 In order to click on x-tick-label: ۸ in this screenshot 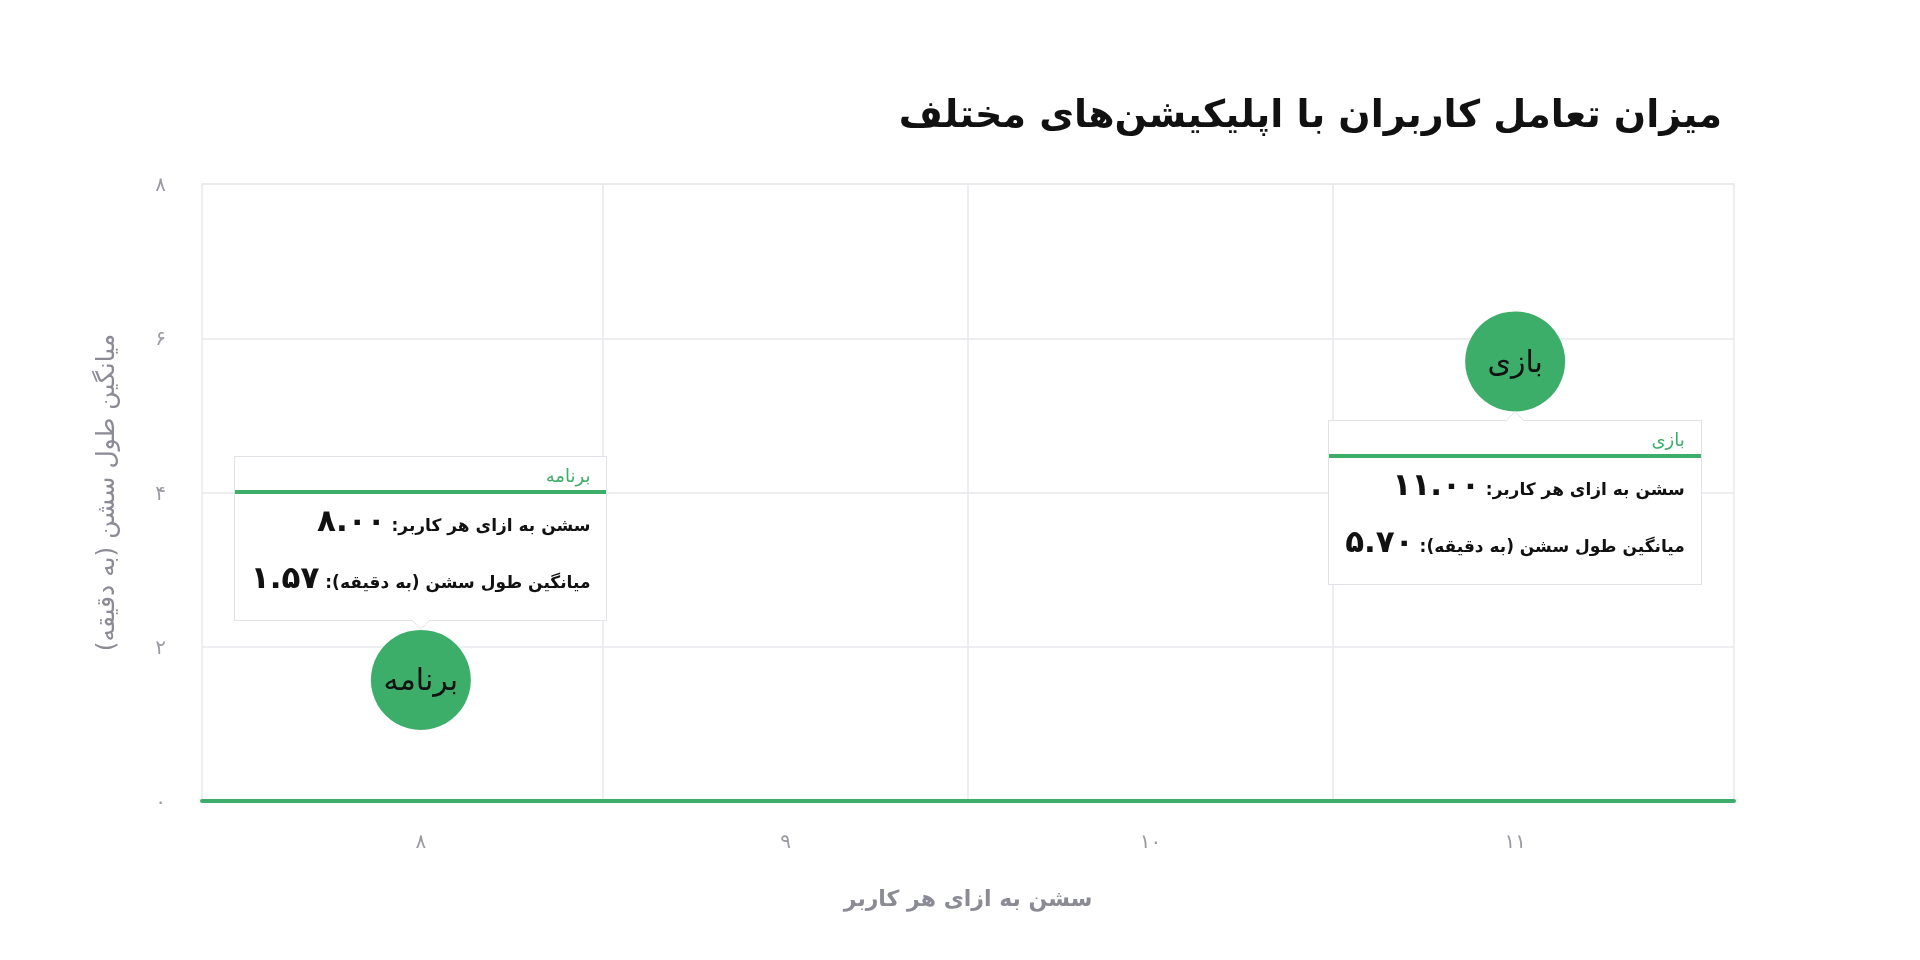, I will do `click(421, 841)`.